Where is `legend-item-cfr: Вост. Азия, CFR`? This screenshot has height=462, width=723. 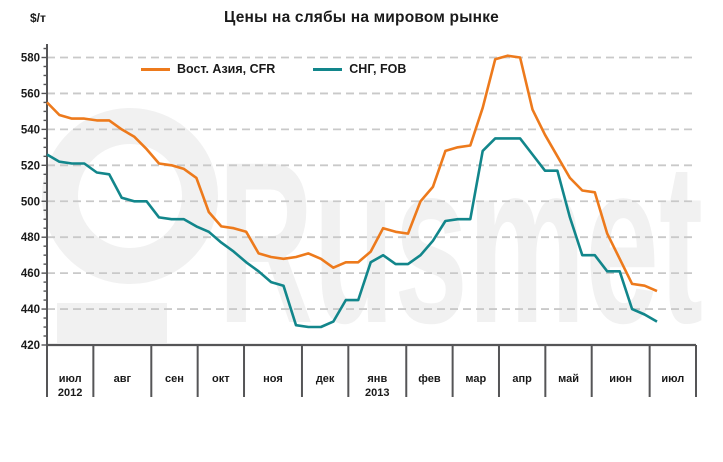 legend-item-cfr: Вост. Азия, CFR is located at coordinates (208, 69).